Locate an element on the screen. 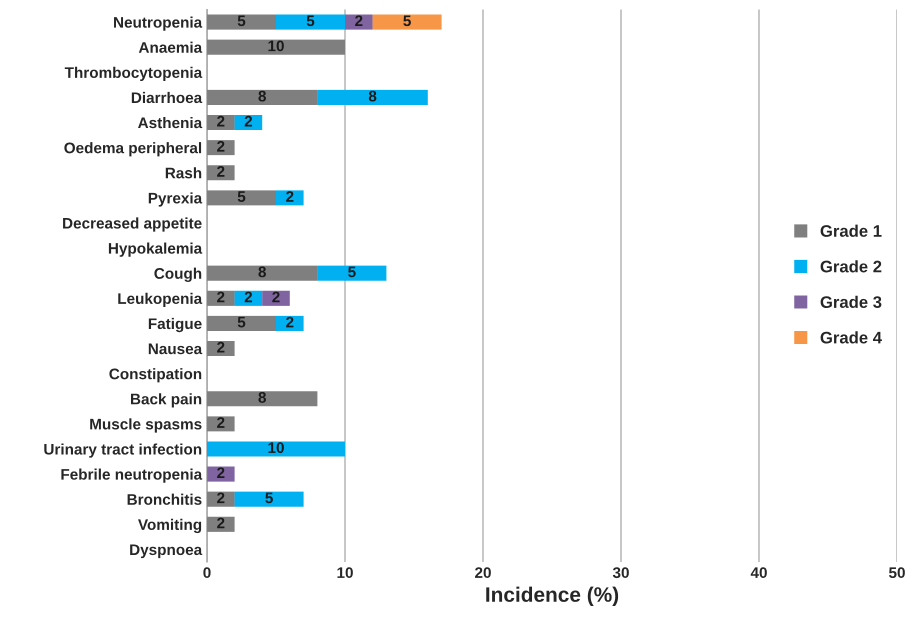  y-tick-label: Decreased appetite is located at coordinates (132, 224).